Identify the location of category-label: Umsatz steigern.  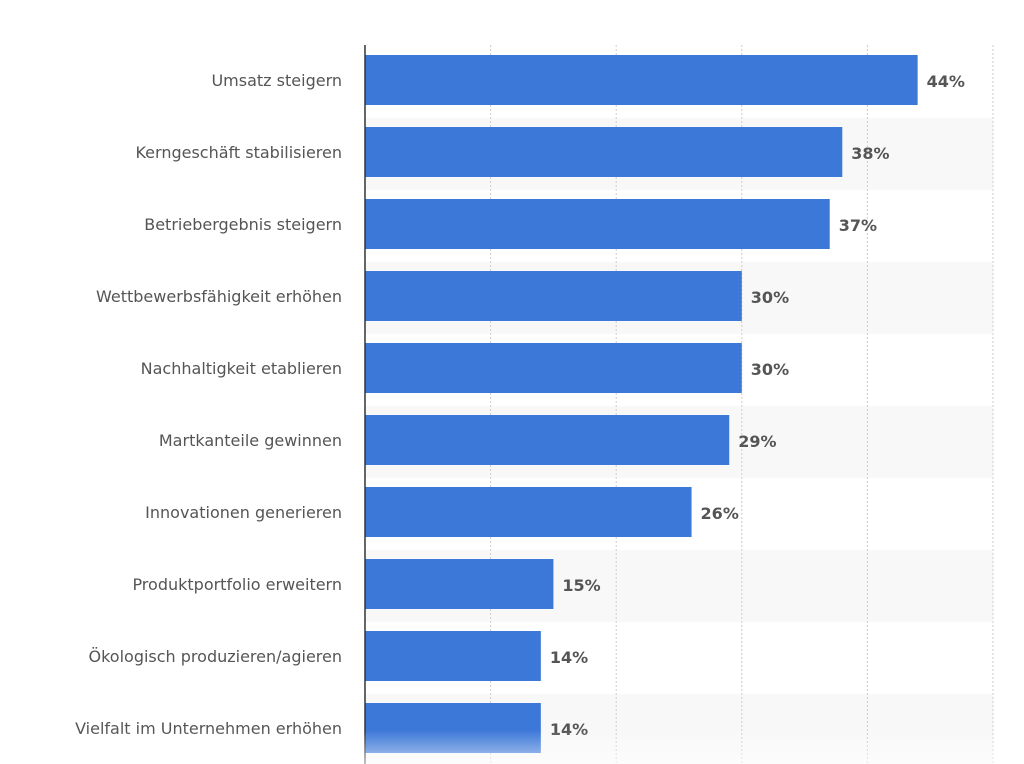
(276, 80).